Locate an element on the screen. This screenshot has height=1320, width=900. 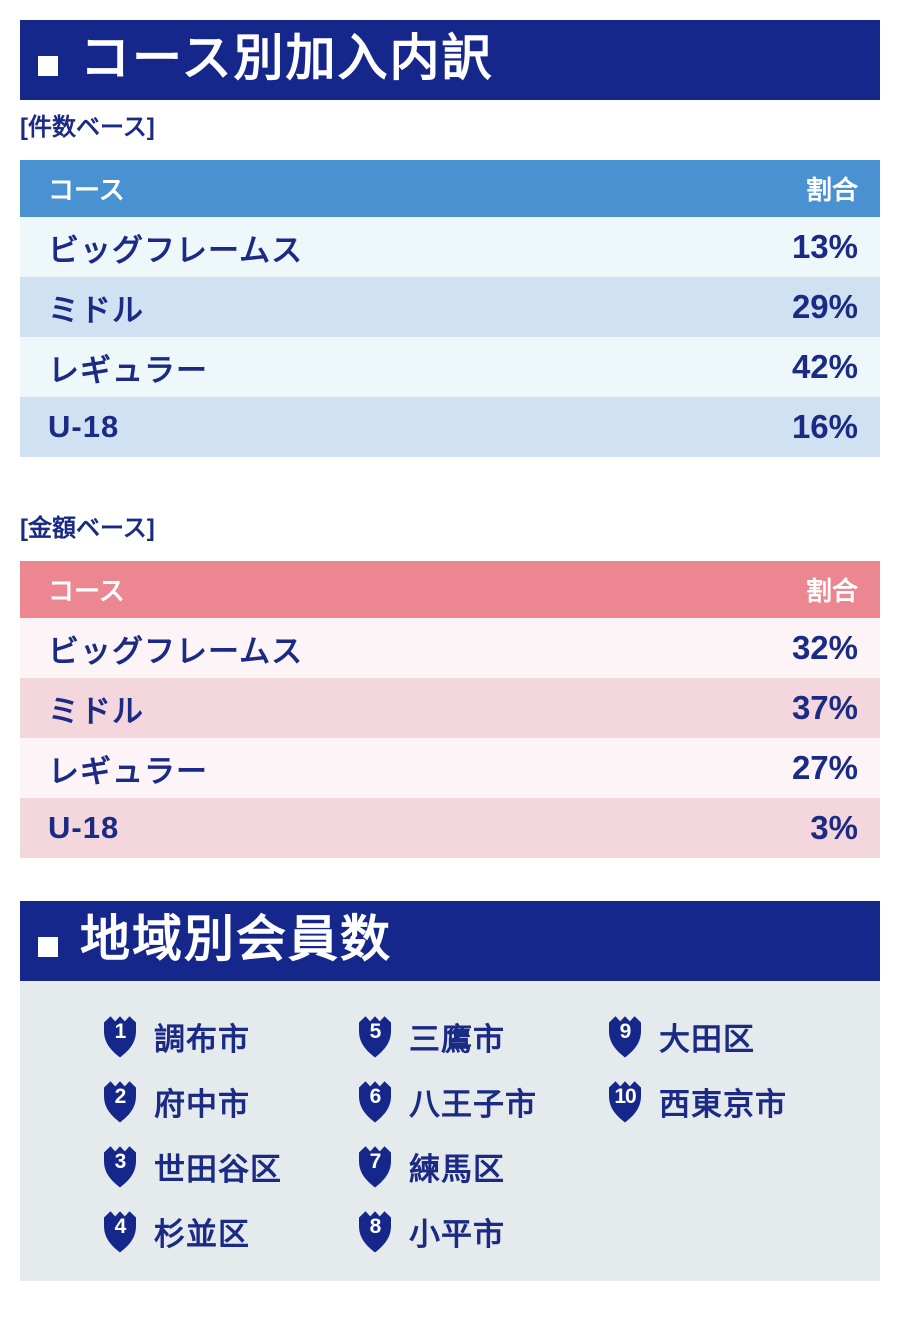
shield-badge-icon: 3 is located at coordinates (120, 1166).